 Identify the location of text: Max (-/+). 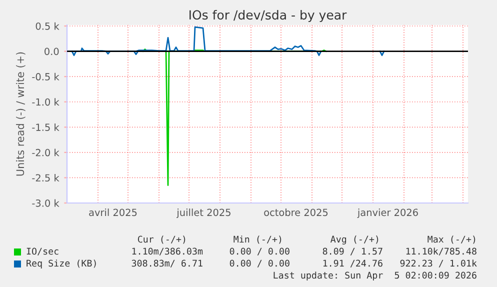
(452, 240).